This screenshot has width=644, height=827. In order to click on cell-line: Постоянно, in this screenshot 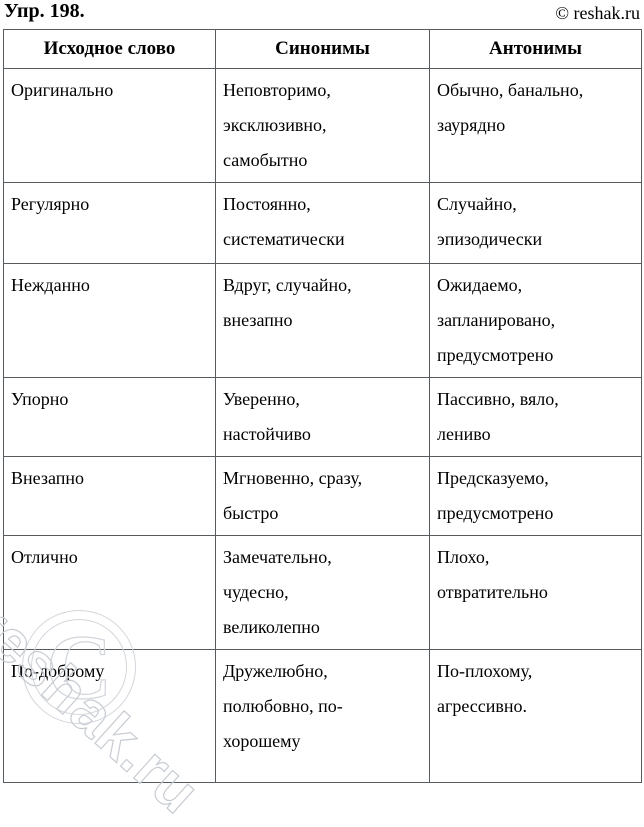, I will do `click(267, 204)`.